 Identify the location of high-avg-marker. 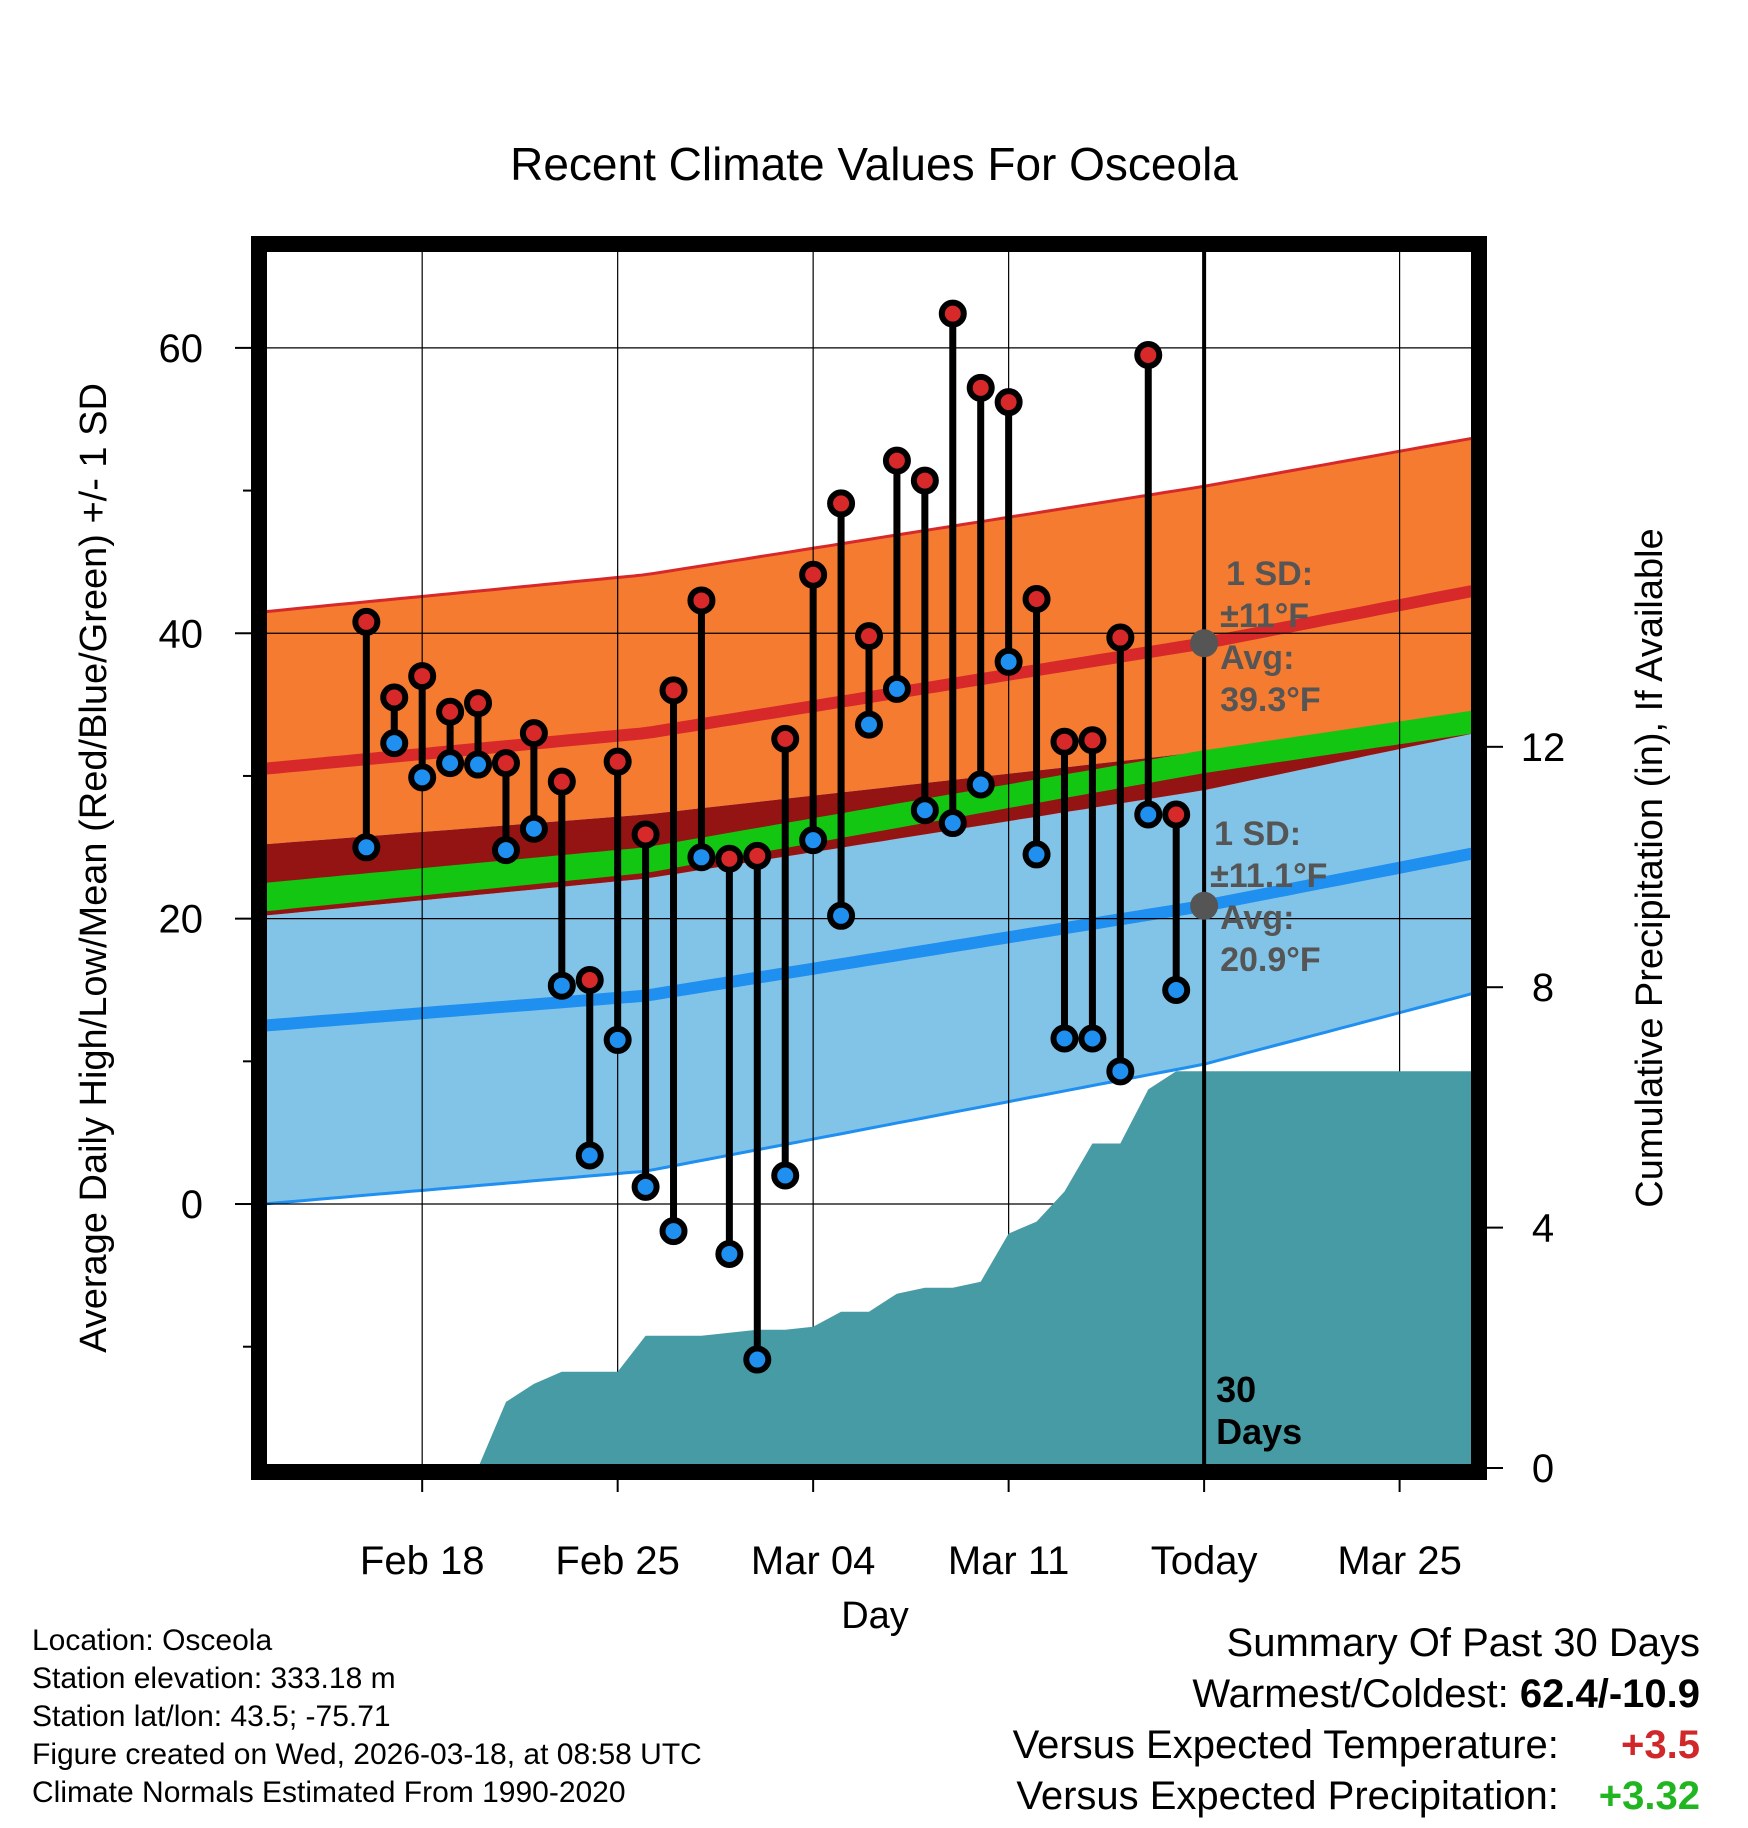
(1204, 643).